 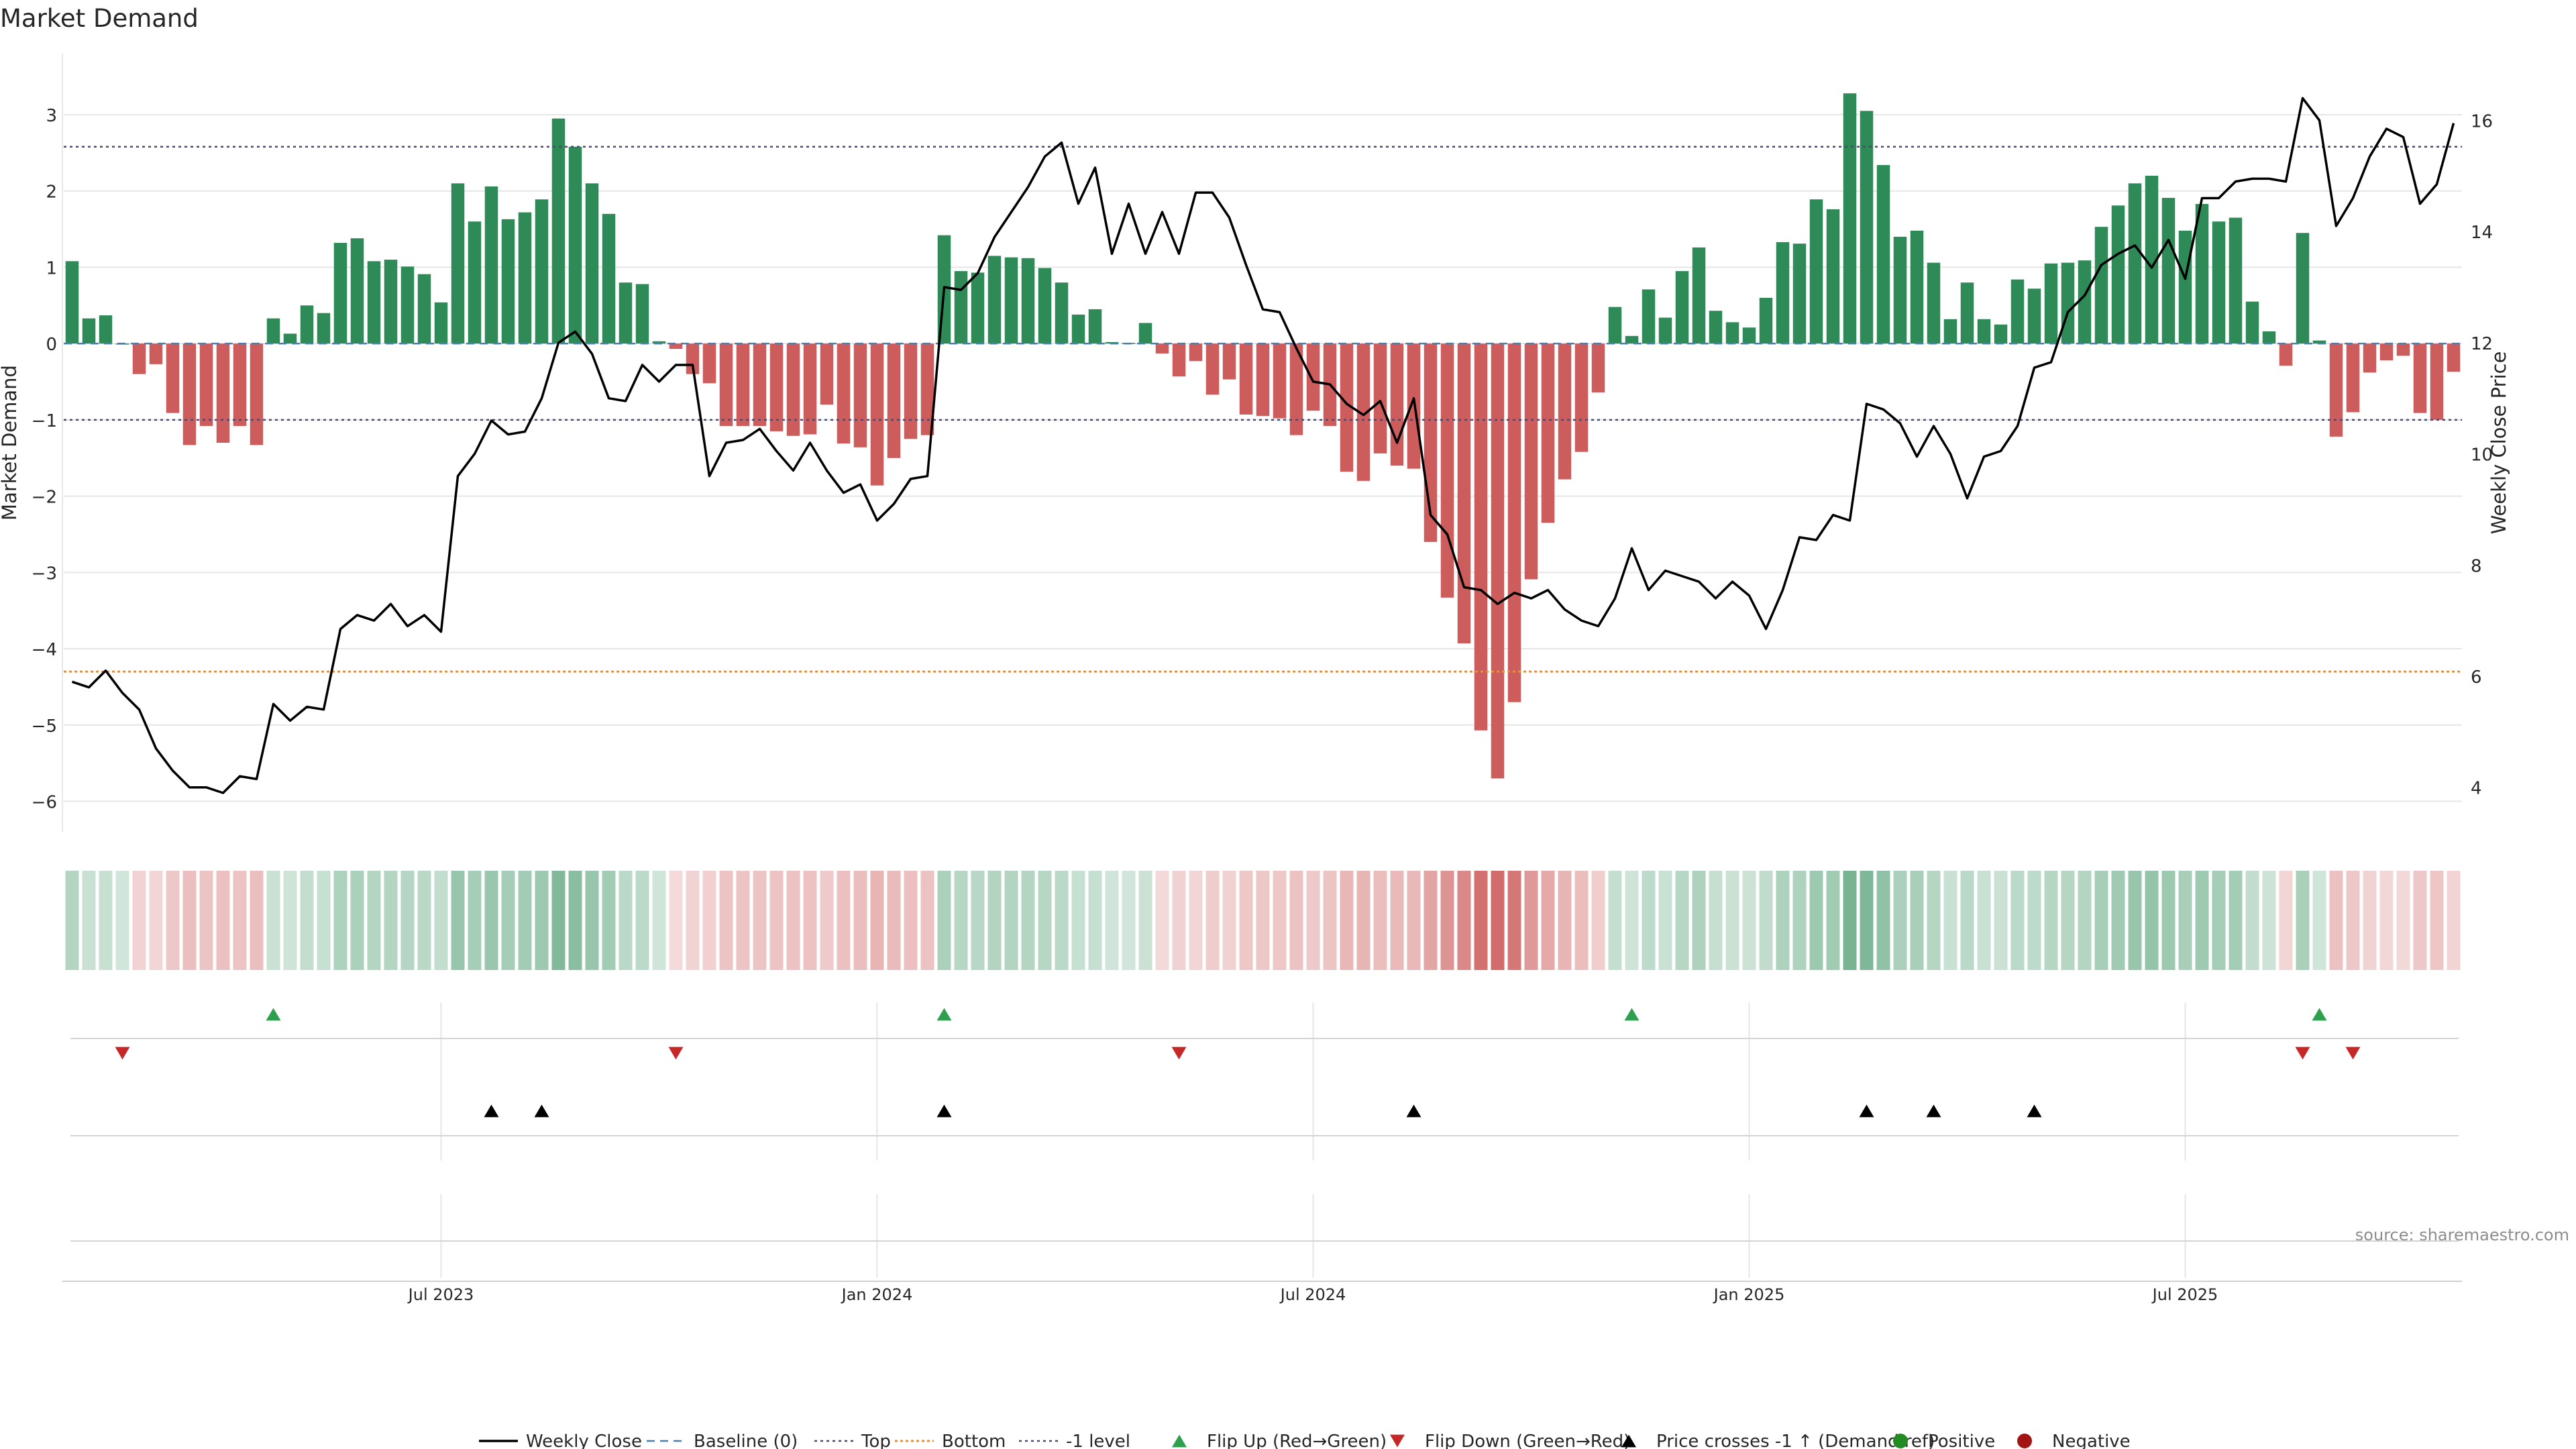 I want to click on price-cross-marker, so click(x=541, y=1111).